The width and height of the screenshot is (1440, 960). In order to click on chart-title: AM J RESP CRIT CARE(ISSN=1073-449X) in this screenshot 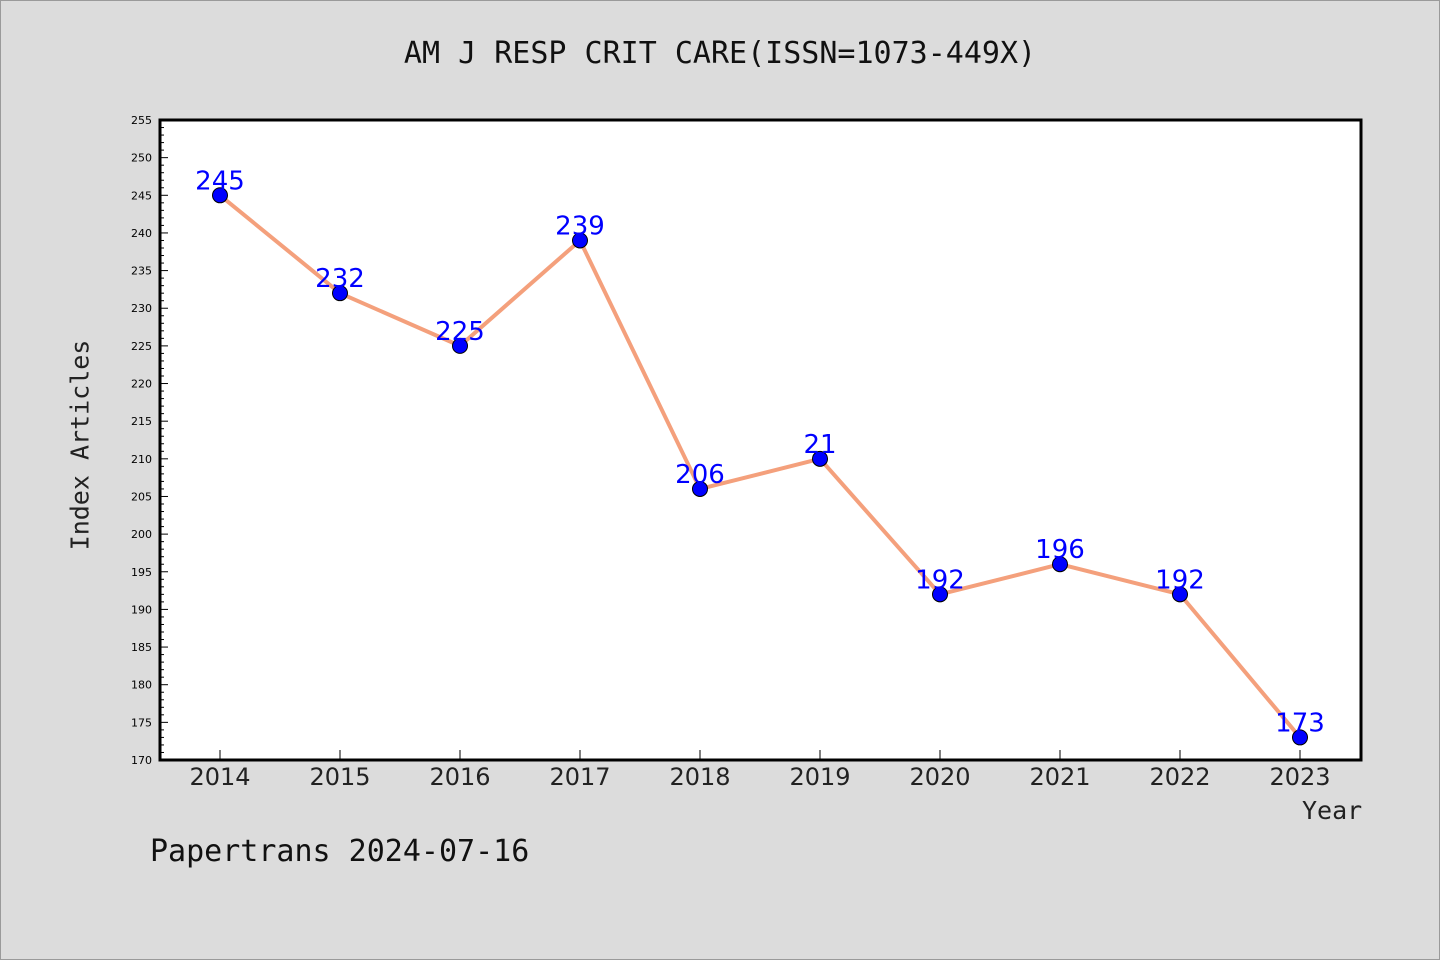, I will do `click(720, 53)`.